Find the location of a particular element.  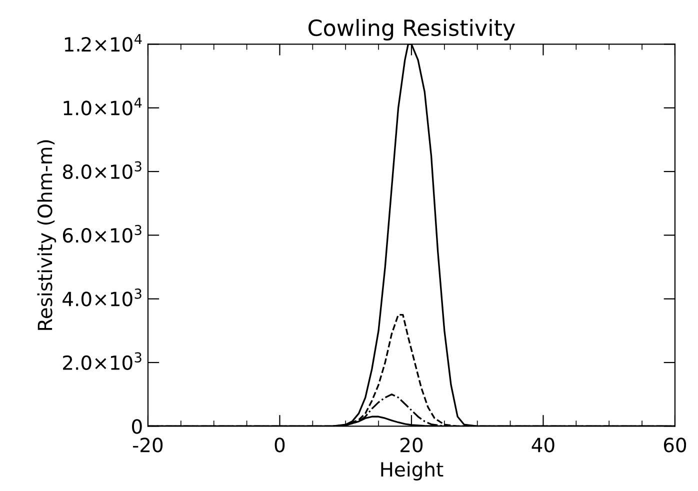

chart-title: Cowling Resistivity is located at coordinates (412, 29).